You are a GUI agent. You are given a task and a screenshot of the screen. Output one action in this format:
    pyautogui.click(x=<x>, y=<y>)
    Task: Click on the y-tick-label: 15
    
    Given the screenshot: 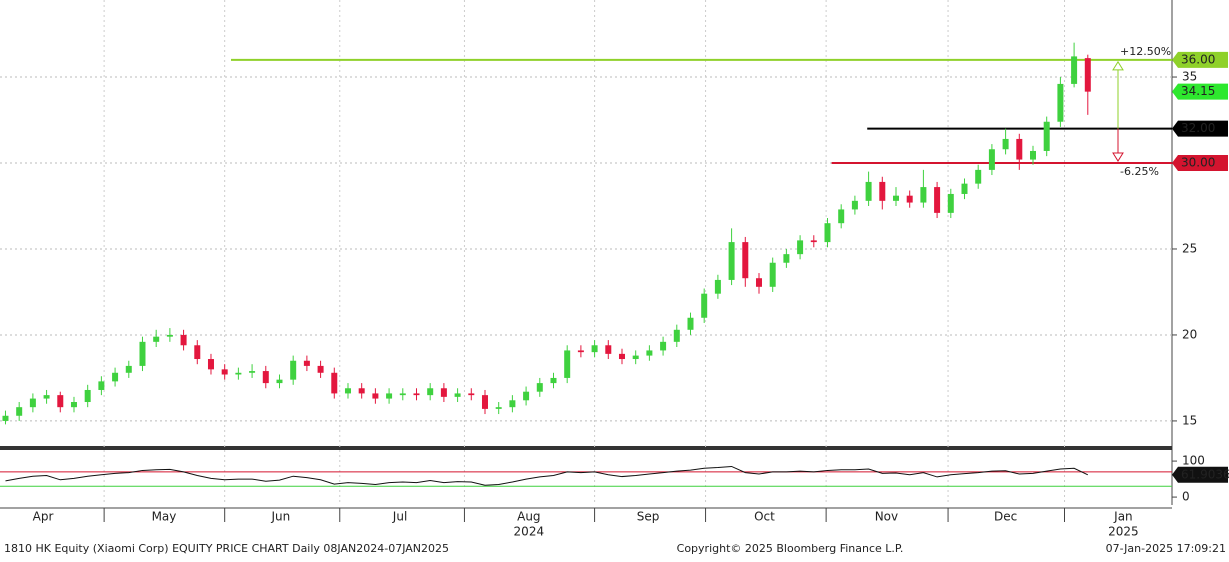 What is the action you would take?
    pyautogui.click(x=1189, y=420)
    